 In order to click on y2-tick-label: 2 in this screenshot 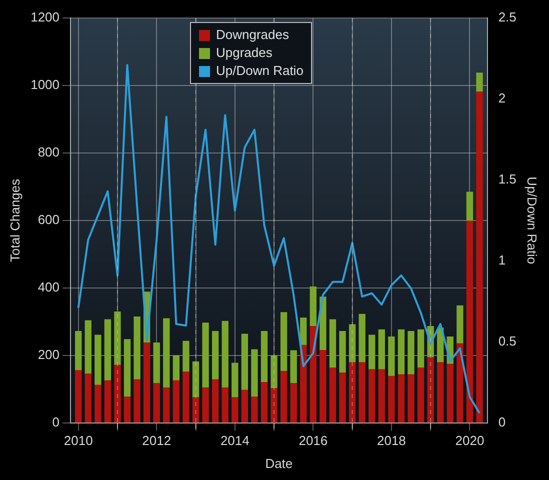, I will do `click(502, 98)`.